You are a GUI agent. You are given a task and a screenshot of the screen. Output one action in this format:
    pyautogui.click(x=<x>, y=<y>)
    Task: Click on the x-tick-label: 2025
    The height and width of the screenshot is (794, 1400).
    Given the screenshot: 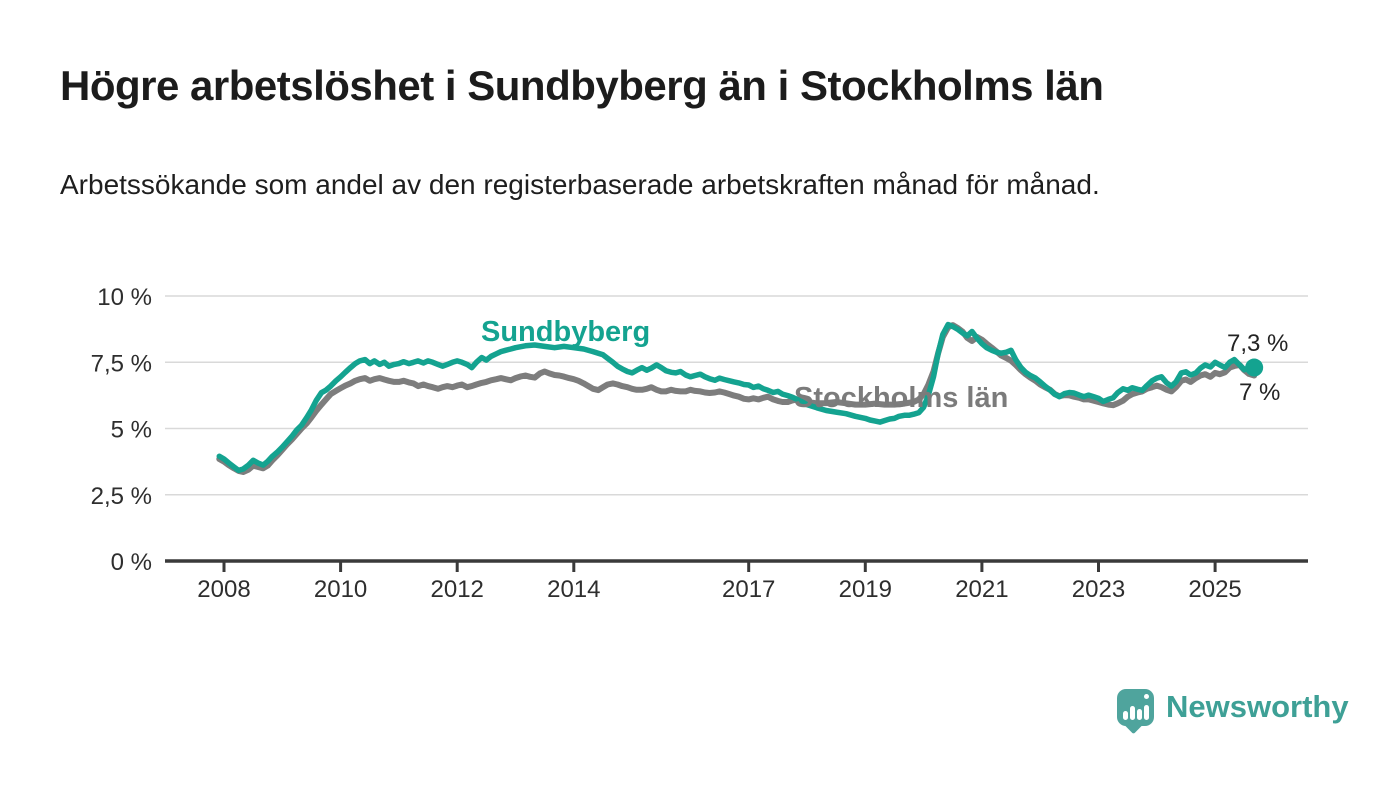 What is the action you would take?
    pyautogui.click(x=1214, y=589)
    